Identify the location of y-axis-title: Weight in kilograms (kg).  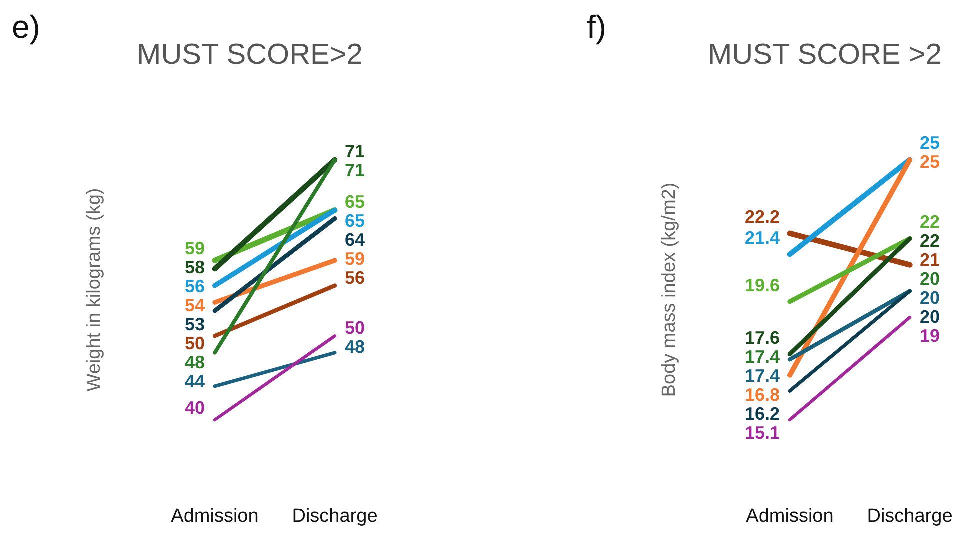
(94, 290).